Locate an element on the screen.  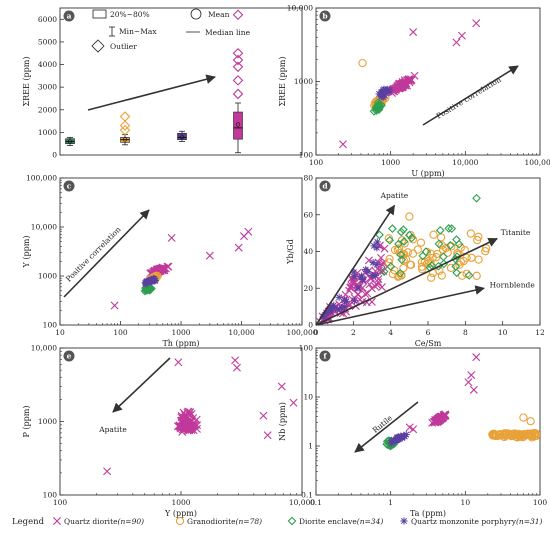
panel-e-ylabel: P (ppm) is located at coordinates (26, 422).